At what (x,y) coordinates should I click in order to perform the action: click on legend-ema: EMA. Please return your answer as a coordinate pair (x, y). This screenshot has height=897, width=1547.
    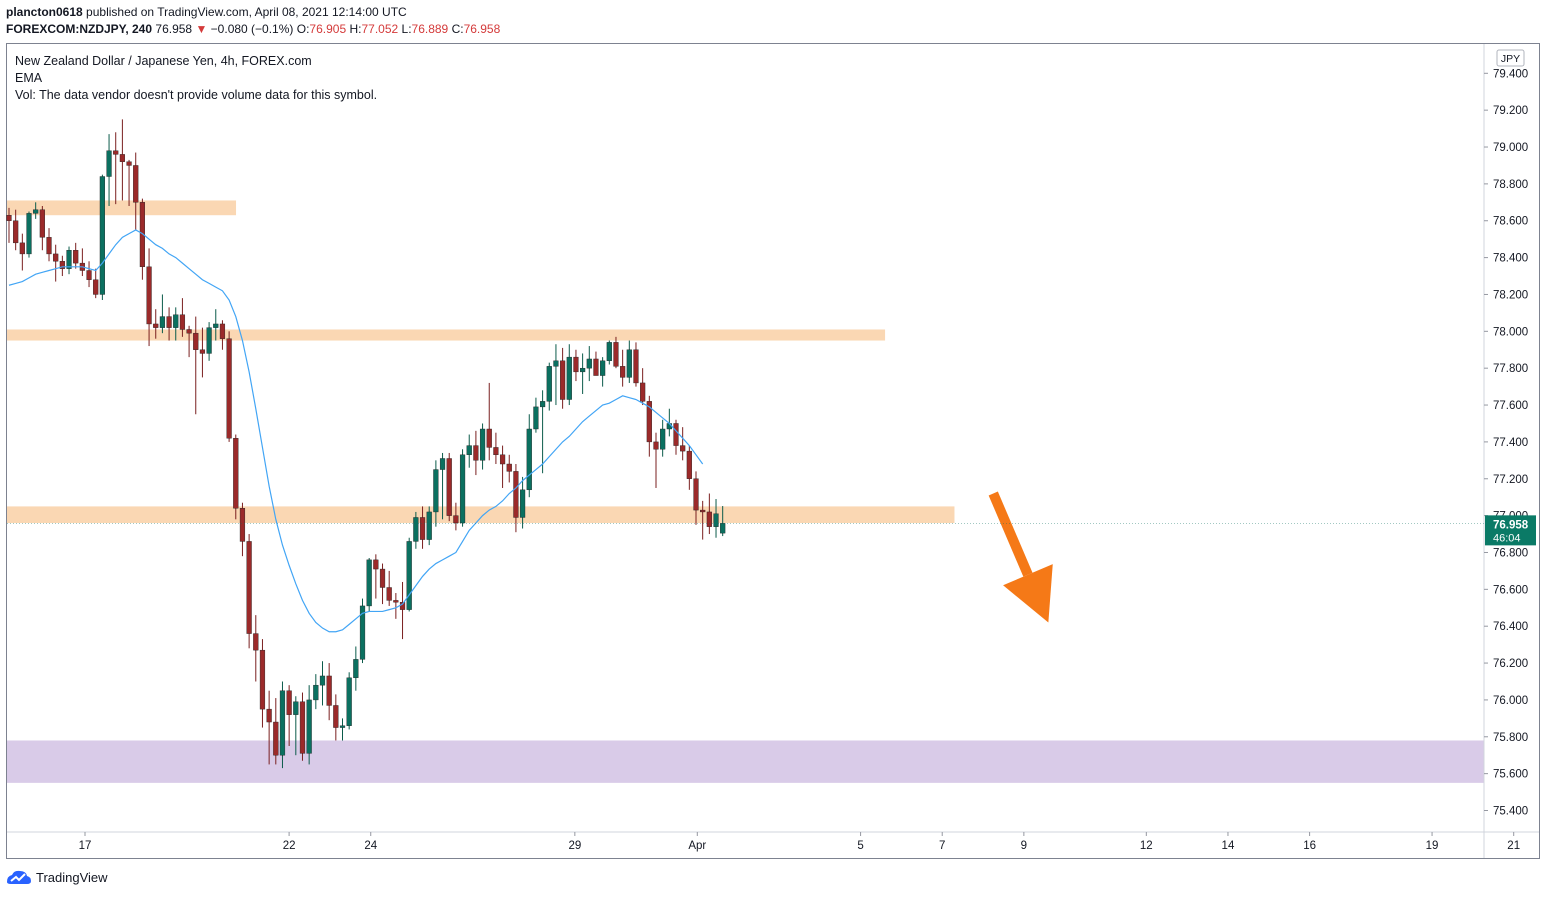
    Looking at the image, I should click on (29, 78).